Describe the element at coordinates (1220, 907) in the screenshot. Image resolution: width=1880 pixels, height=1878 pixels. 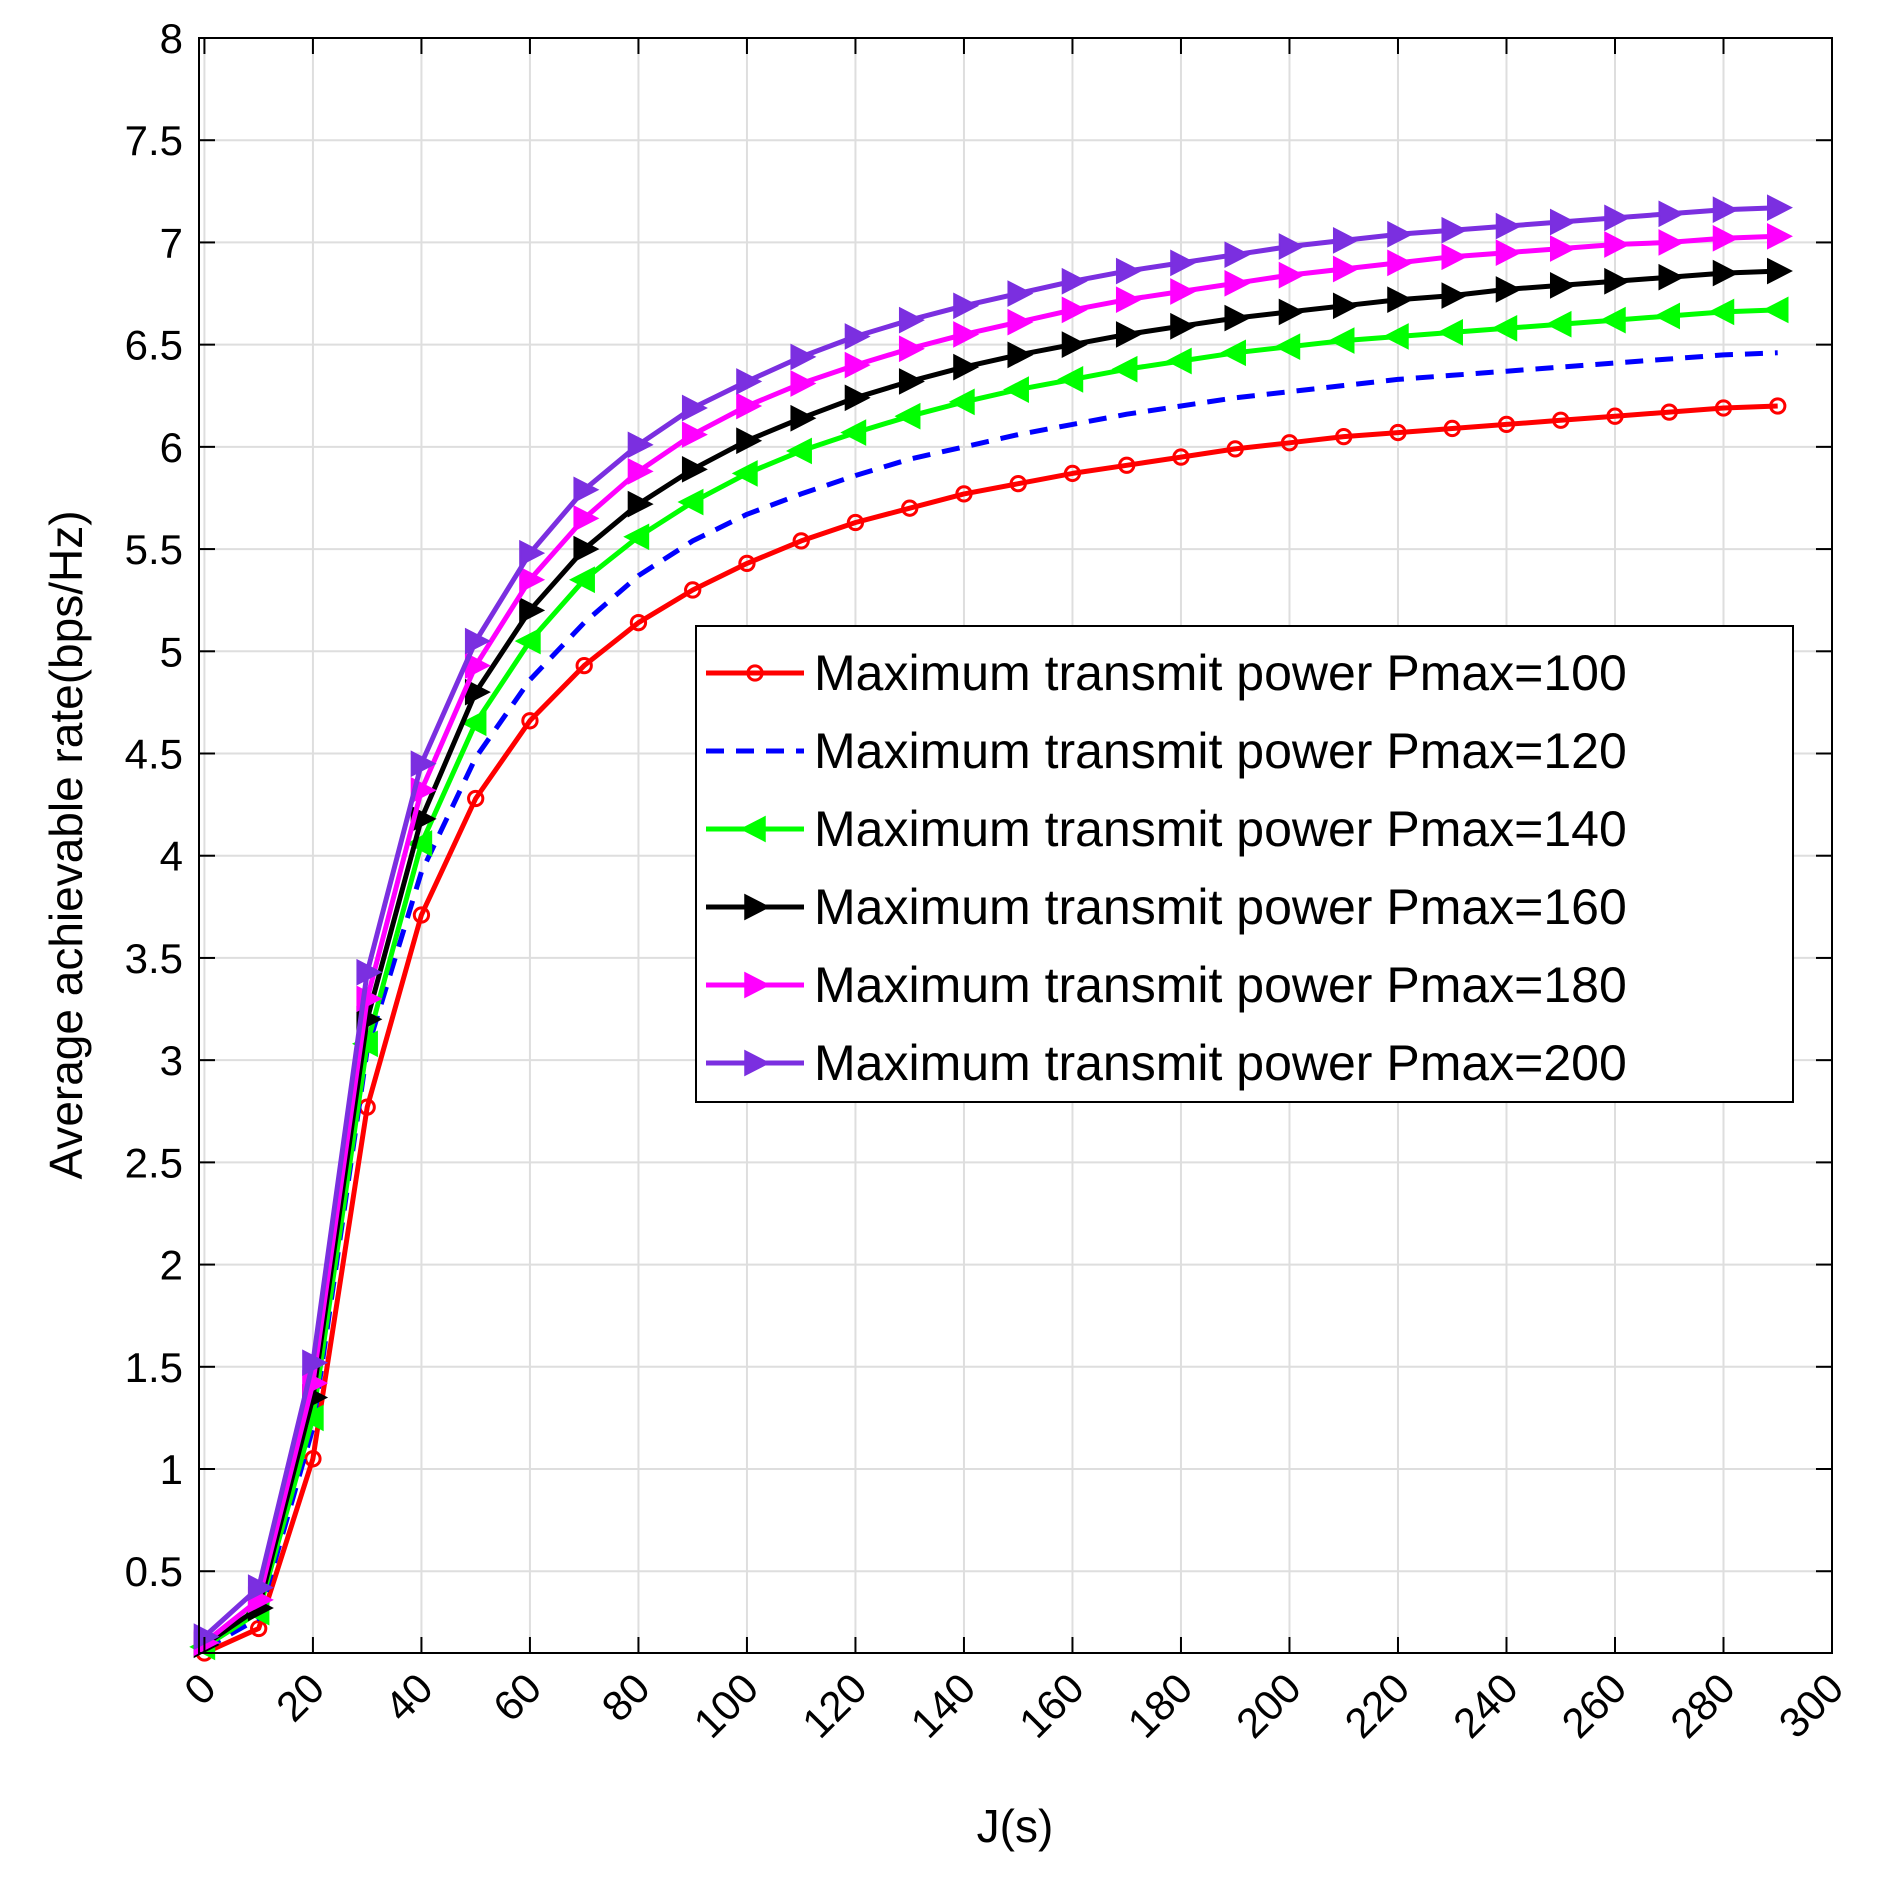
I see `legend-label: Maximum transmit power Pmax=160` at that location.